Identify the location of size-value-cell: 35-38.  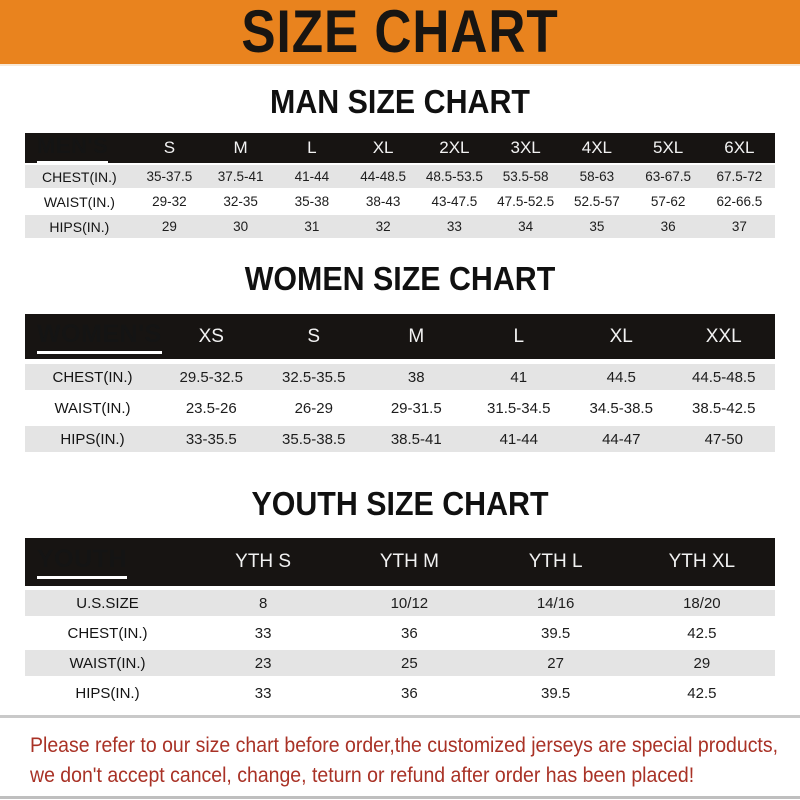
(312, 201).